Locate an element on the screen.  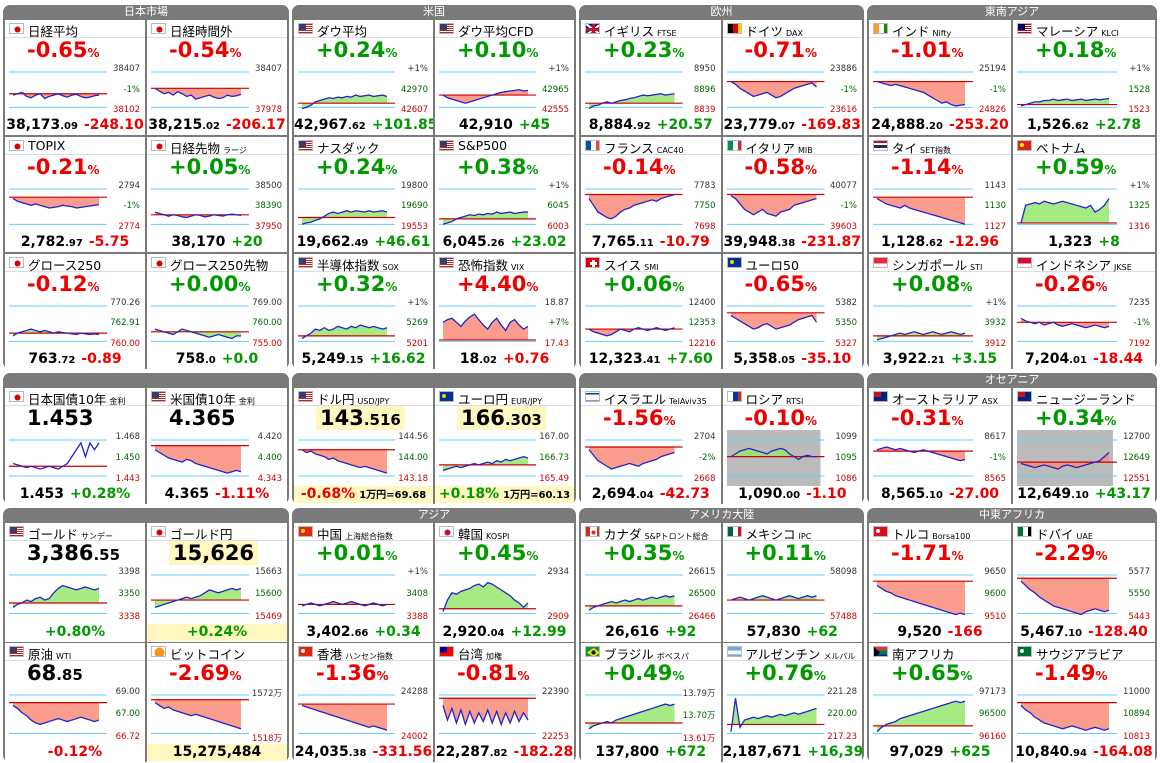
axis-label: -1% is located at coordinates (997, 89).